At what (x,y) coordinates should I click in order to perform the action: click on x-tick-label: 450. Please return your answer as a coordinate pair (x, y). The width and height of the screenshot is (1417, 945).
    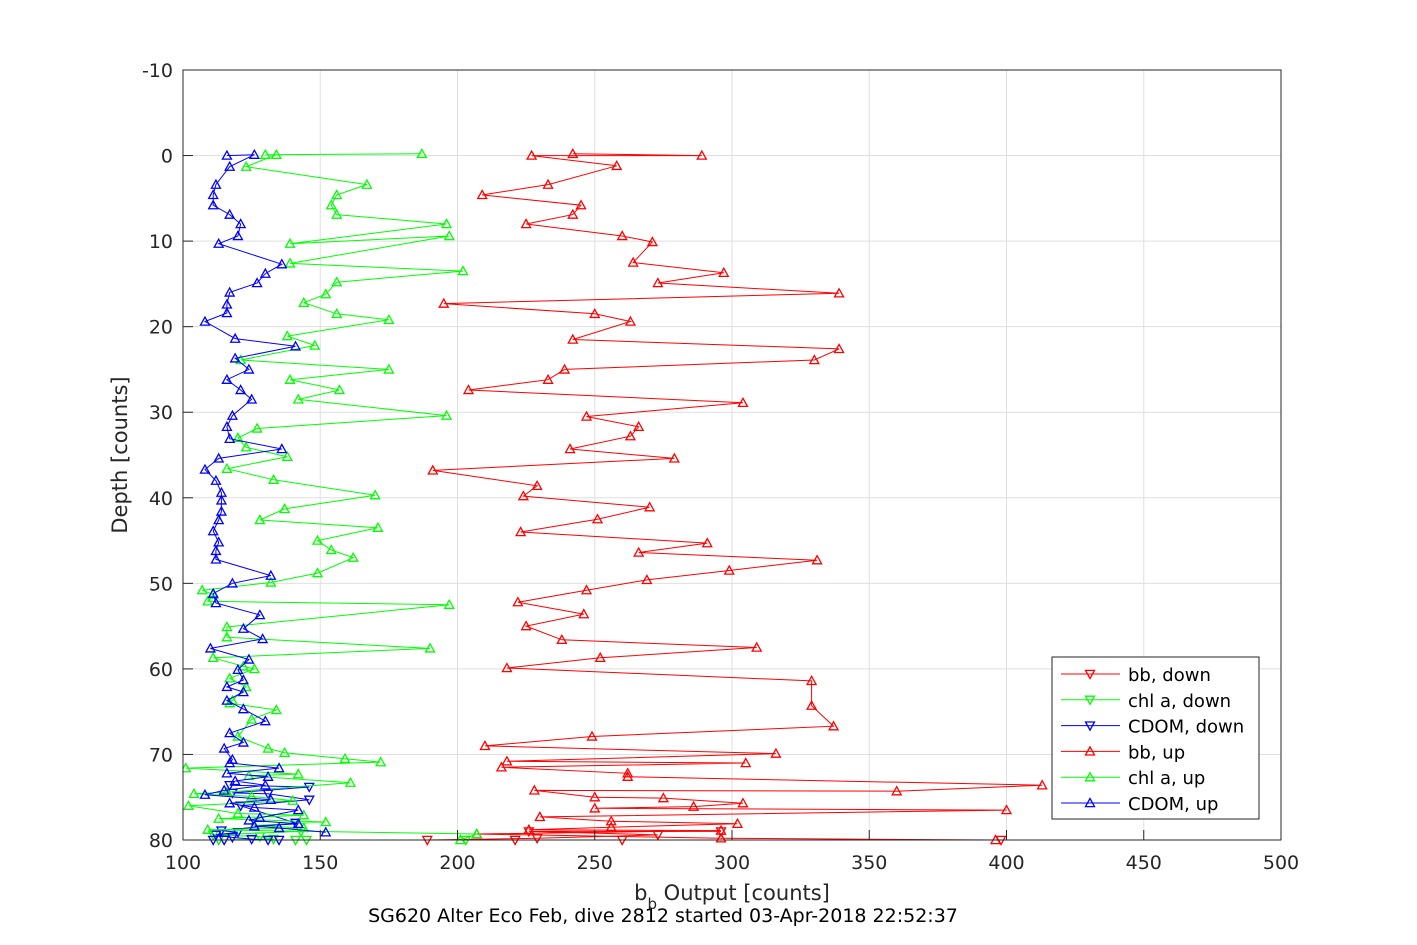
    Looking at the image, I should click on (1144, 863).